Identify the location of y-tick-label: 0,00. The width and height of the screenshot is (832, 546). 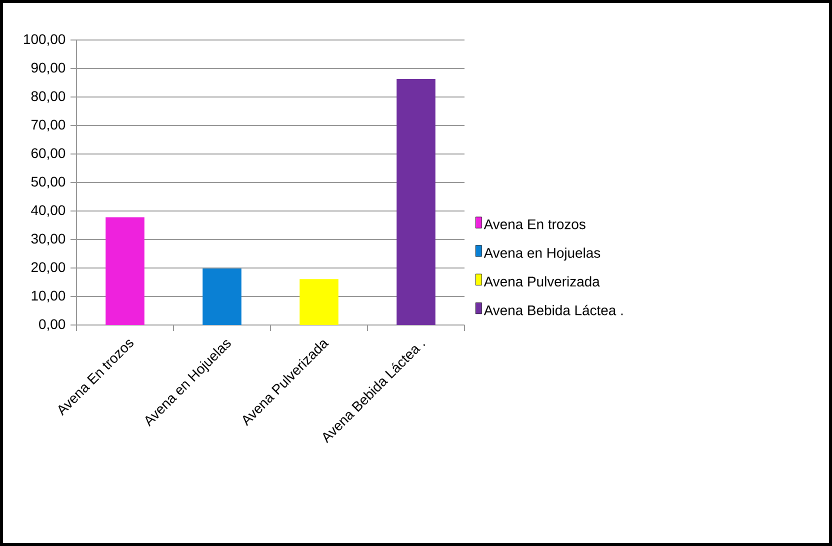
(52, 325).